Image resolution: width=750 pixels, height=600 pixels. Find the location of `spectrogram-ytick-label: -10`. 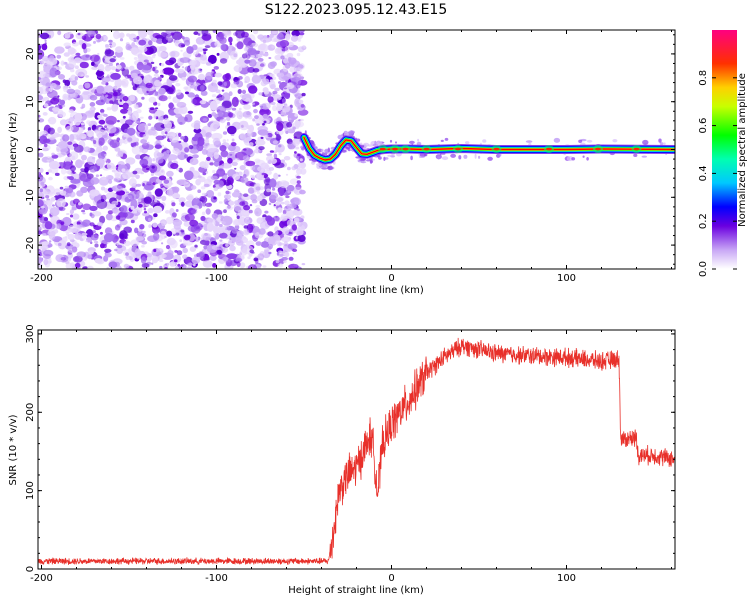

spectrogram-ytick-label: -10 is located at coordinates (30, 197).